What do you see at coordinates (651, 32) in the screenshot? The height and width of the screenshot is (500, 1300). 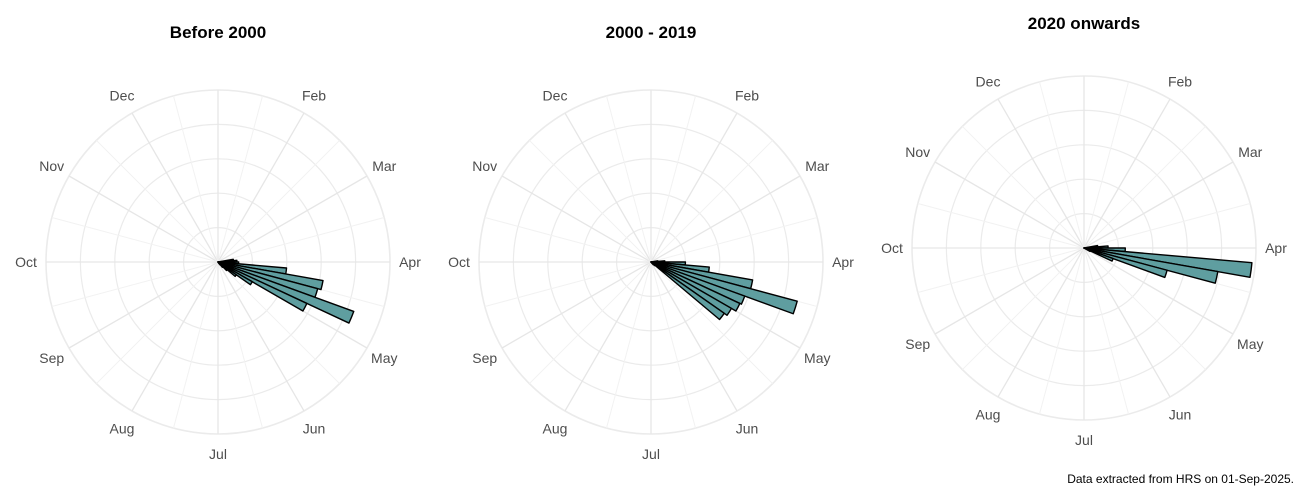 I see `panel-title: 2000 - 2019` at bounding box center [651, 32].